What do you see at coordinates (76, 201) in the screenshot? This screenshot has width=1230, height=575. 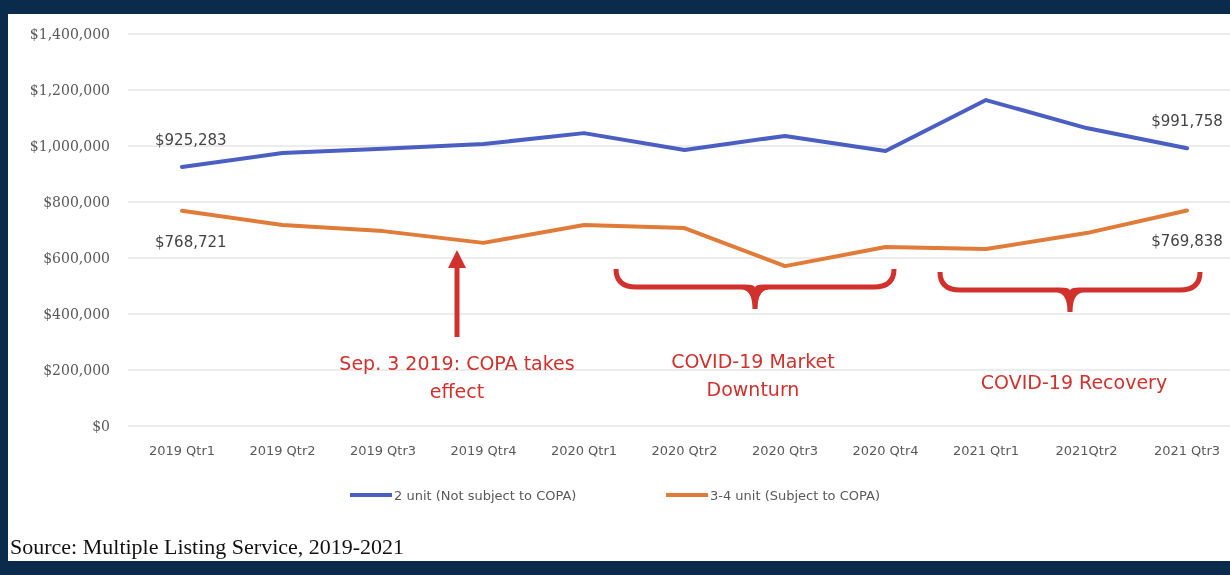 I see `y-tick-label: $800,000` at bounding box center [76, 201].